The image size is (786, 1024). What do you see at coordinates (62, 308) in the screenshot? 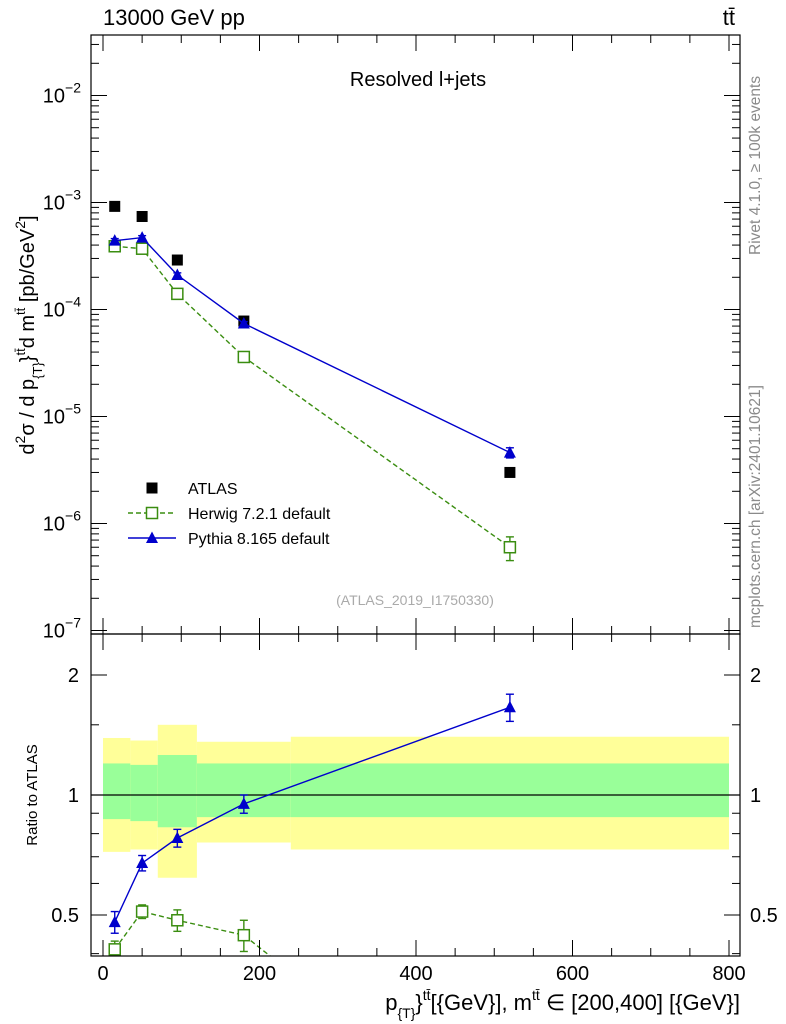
I see `y-tick-label: 10⁻⁴` at bounding box center [62, 308].